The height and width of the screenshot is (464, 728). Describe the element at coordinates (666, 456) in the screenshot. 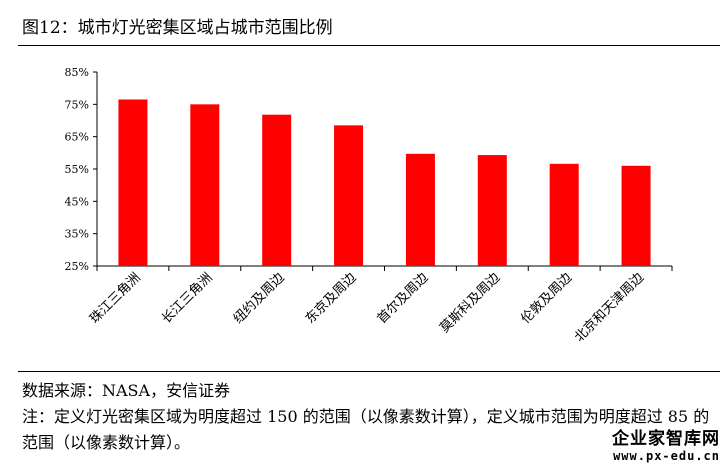

I see `watermark-url: www.px-edu.cn` at that location.